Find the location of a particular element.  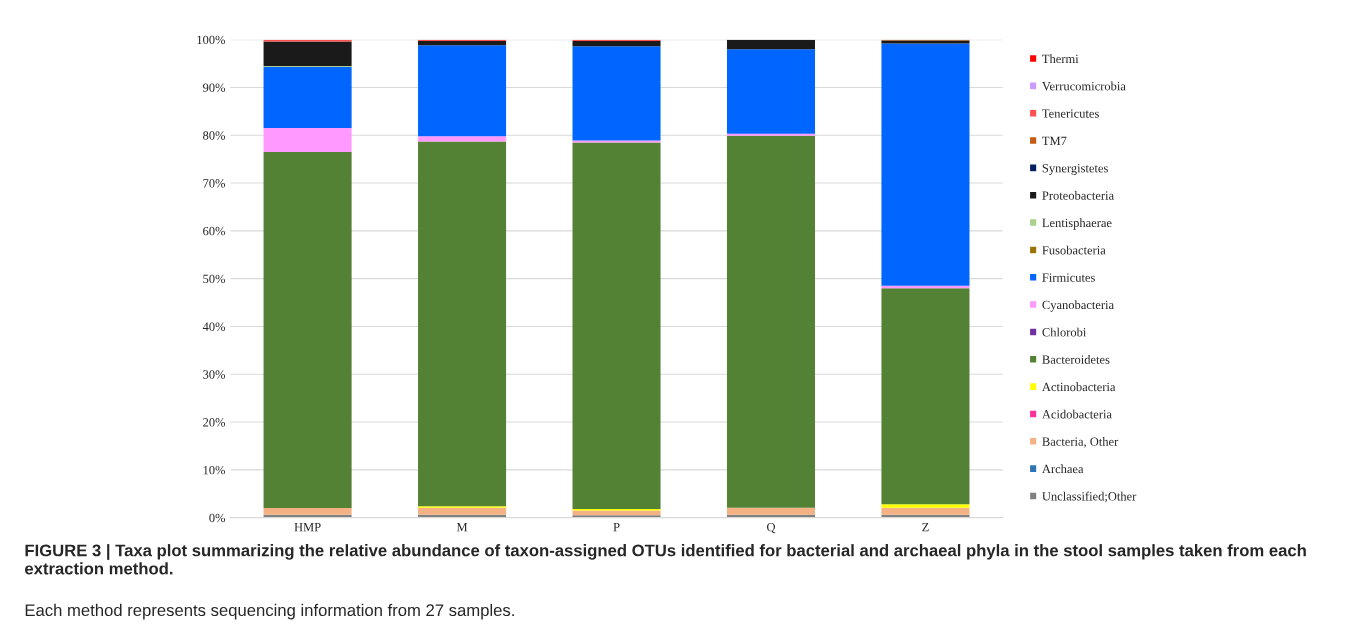

legend-label: Fusobacteria is located at coordinates (1074, 250).